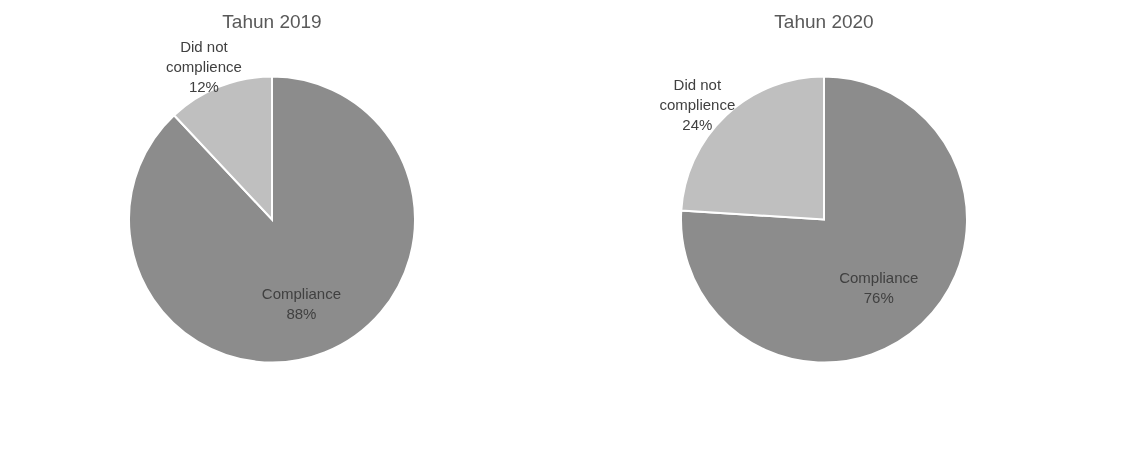 This screenshot has width=1143, height=461. What do you see at coordinates (878, 297) in the screenshot?
I see `data-label: 76%` at bounding box center [878, 297].